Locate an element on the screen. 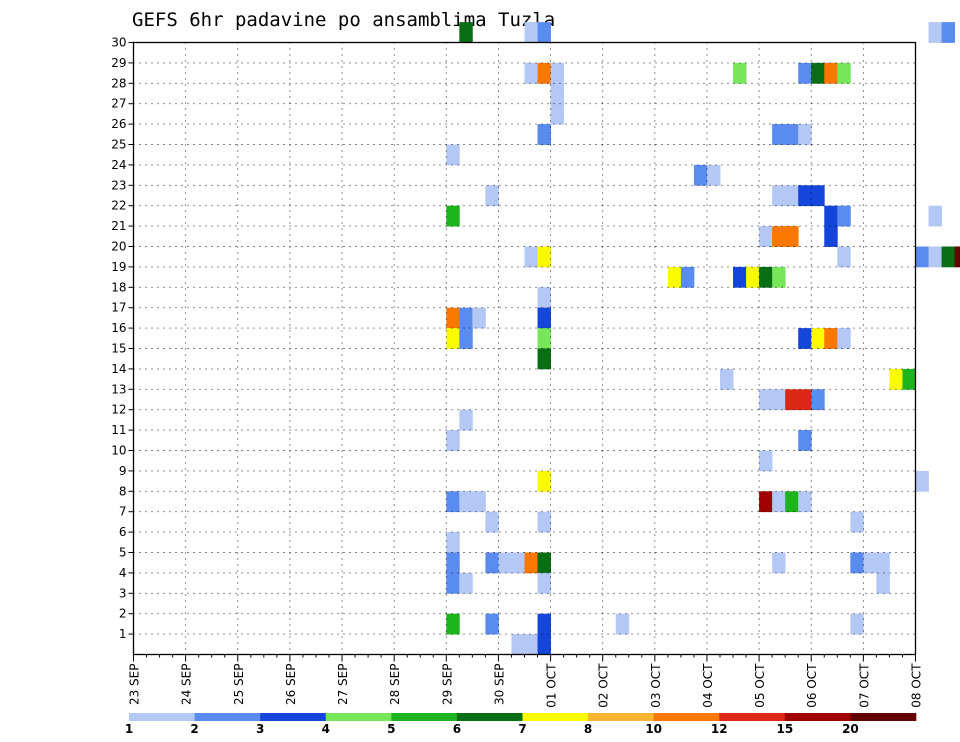 The width and height of the screenshot is (960, 742). y-tick-label: 14 is located at coordinates (118, 369).